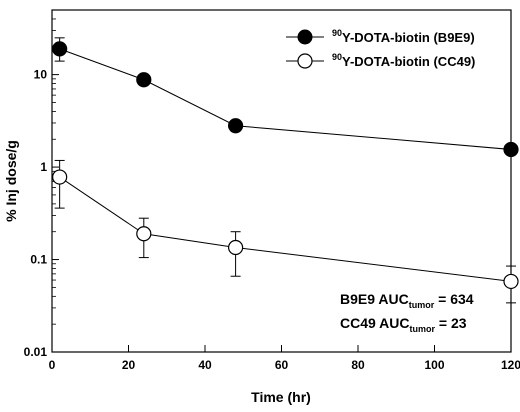 The height and width of the screenshot is (412, 520). Describe the element at coordinates (451, 323) in the screenshot. I see `annotation-cc49-auc-post: = 23` at that location.